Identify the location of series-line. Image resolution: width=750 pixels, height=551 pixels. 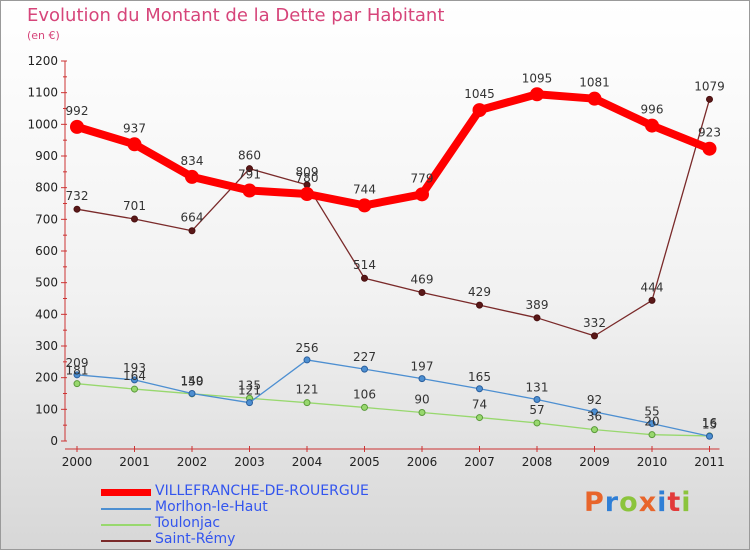
(393, 410).